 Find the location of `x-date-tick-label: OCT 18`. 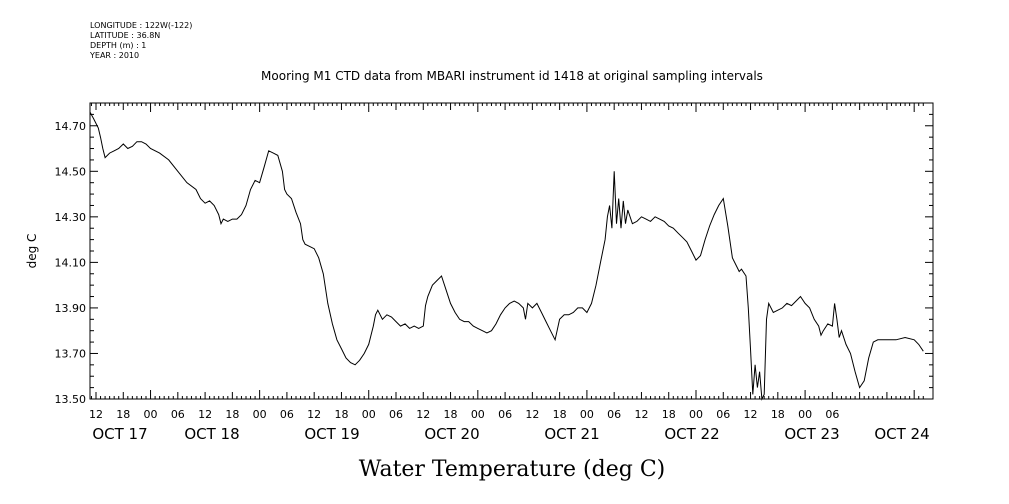

x-date-tick-label: OCT 18 is located at coordinates (211, 434).